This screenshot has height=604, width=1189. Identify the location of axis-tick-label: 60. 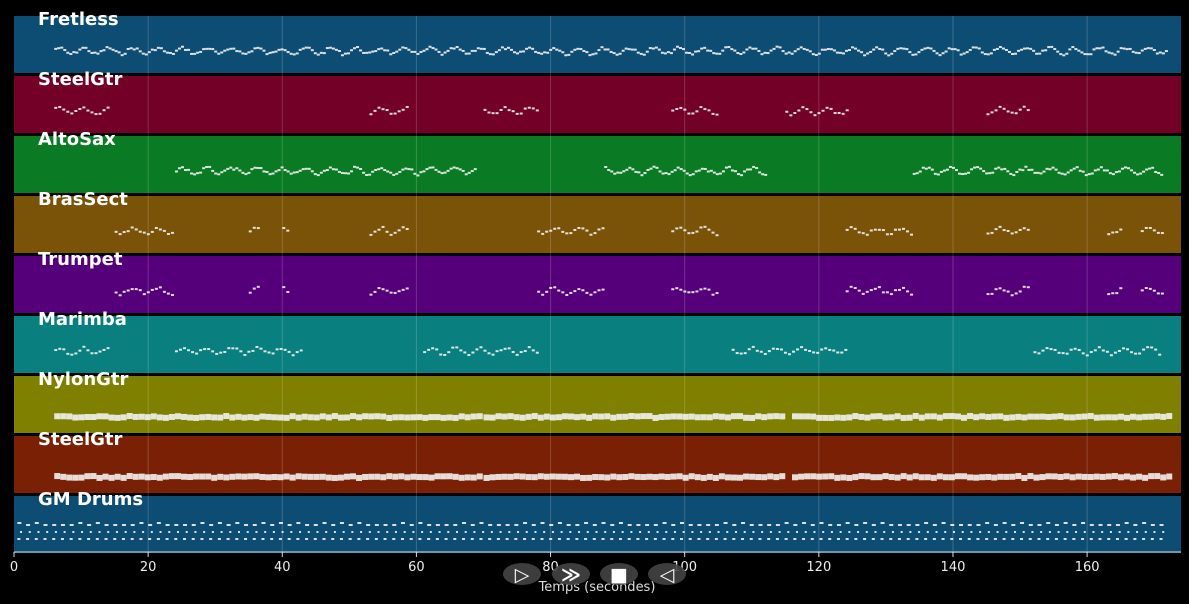
(416, 567).